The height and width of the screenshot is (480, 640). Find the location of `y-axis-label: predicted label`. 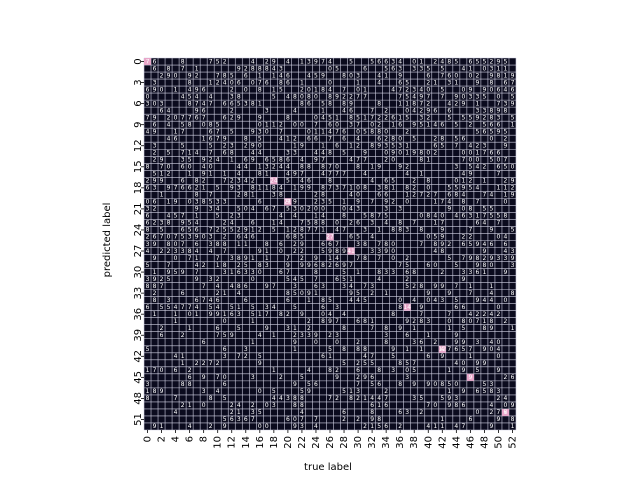

y-axis-label: predicted label is located at coordinates (107, 240).